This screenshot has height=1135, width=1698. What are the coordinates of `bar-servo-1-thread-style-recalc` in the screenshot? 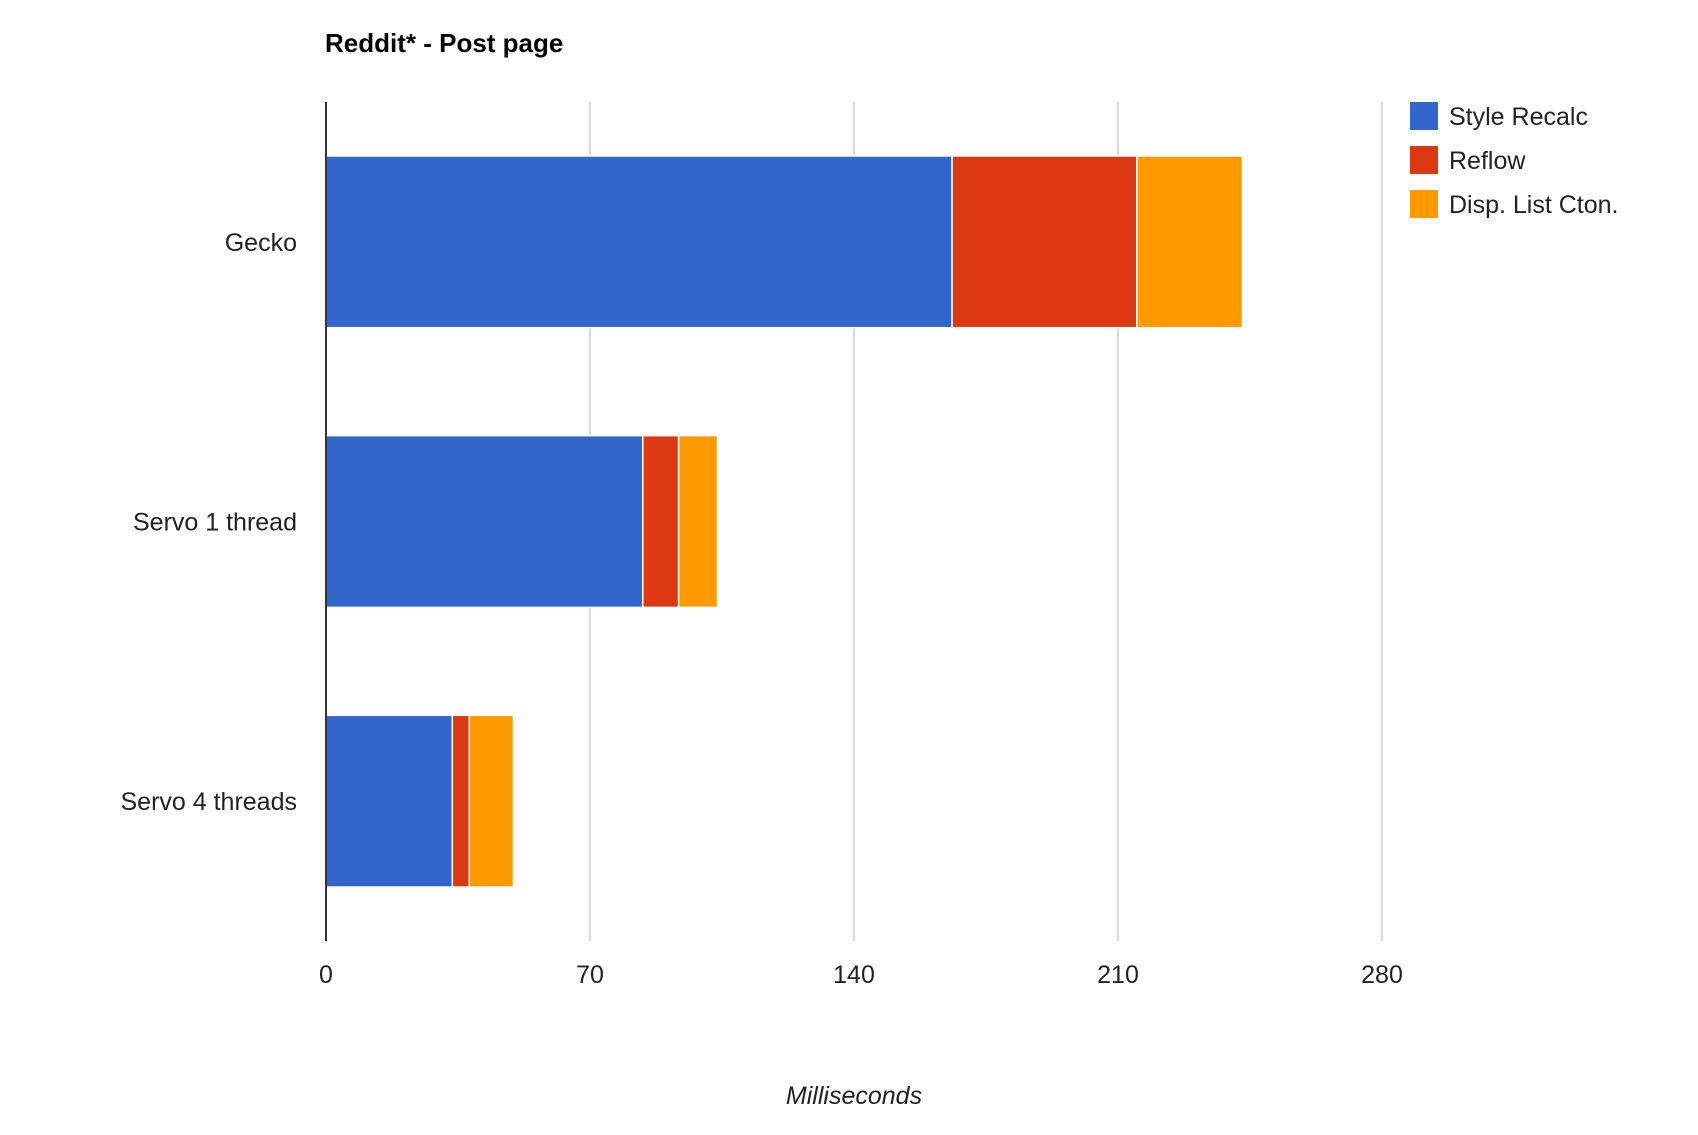 It's located at (484, 521).